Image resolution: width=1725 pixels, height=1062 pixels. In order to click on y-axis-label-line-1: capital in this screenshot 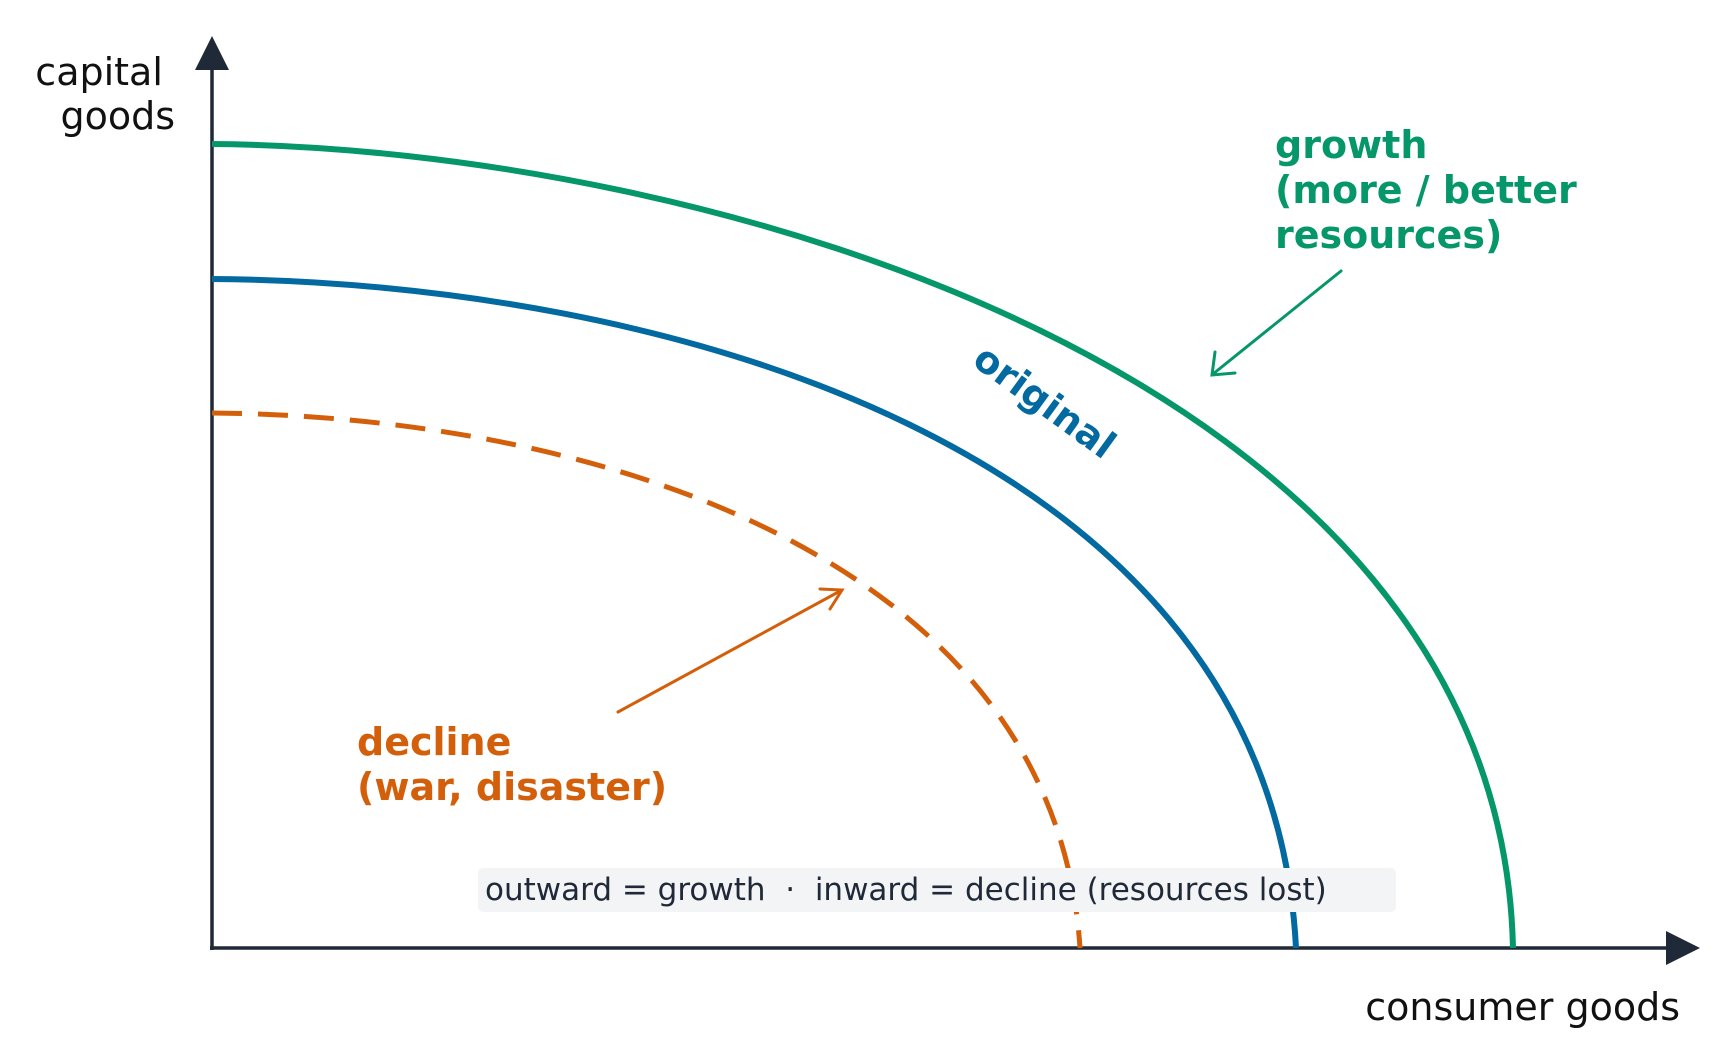, I will do `click(99, 72)`.